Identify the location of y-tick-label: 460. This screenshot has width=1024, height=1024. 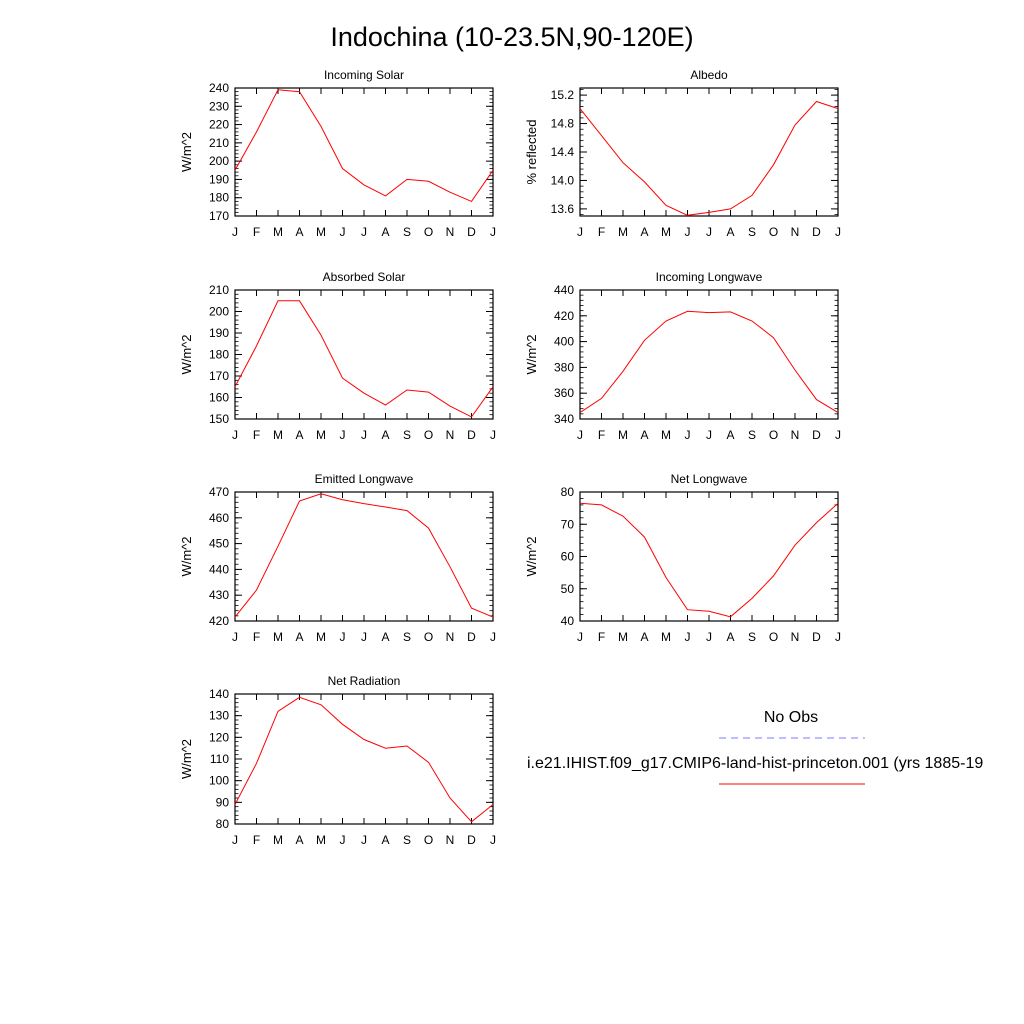
(219, 518).